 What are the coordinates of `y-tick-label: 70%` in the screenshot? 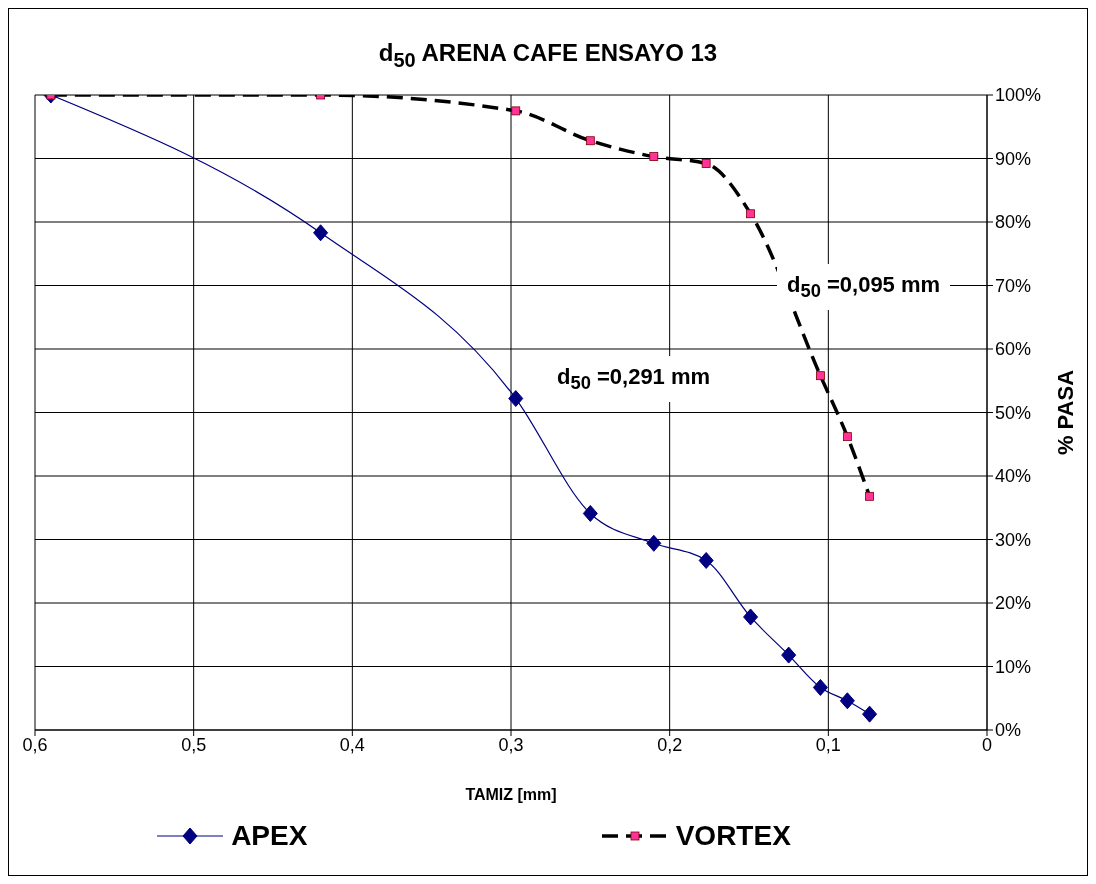 It's located at (1013, 285).